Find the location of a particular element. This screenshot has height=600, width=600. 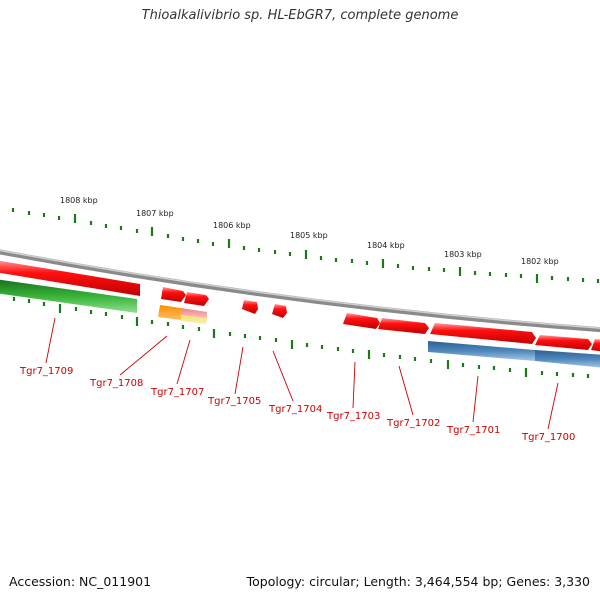

gene-reverse-blue-b is located at coordinates (567, 359).